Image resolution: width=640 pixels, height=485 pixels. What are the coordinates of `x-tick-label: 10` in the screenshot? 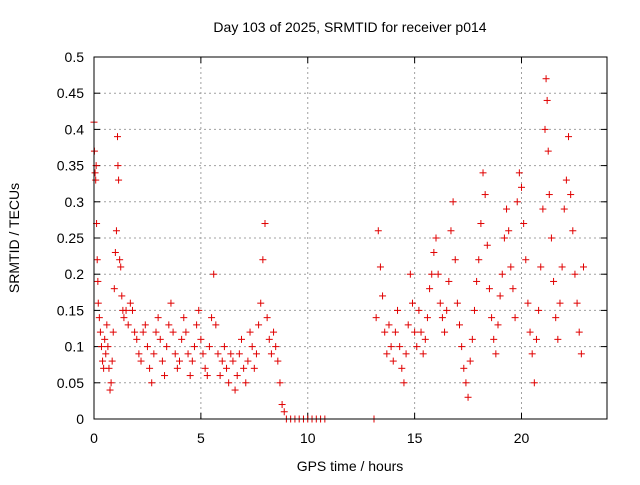 It's located at (308, 438).